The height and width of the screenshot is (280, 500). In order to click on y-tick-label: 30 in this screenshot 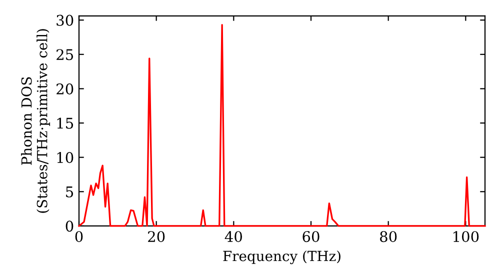, I will do `click(65, 20)`.